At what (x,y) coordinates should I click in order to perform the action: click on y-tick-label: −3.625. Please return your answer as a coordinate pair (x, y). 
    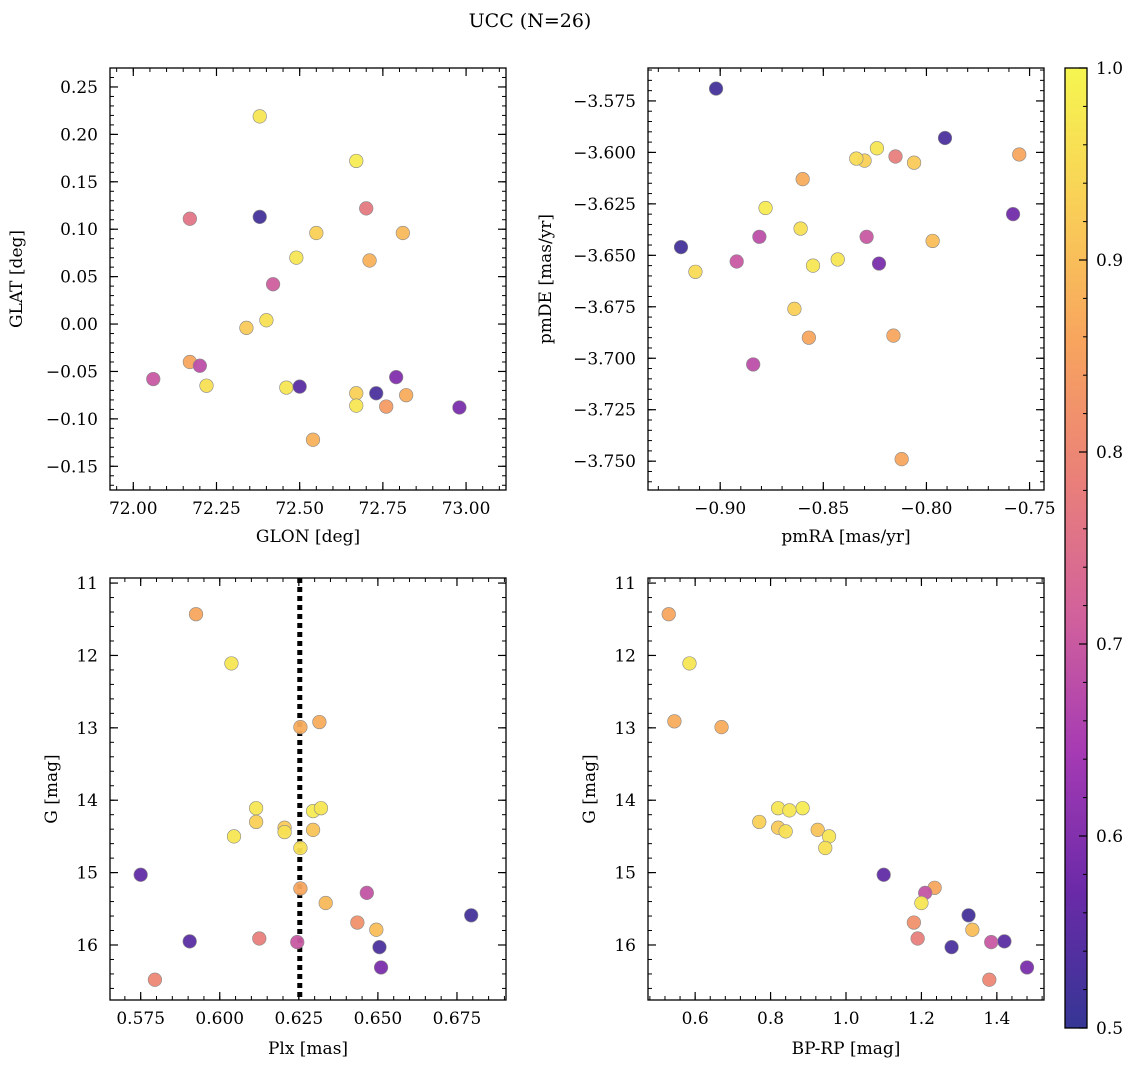
    Looking at the image, I should click on (604, 205).